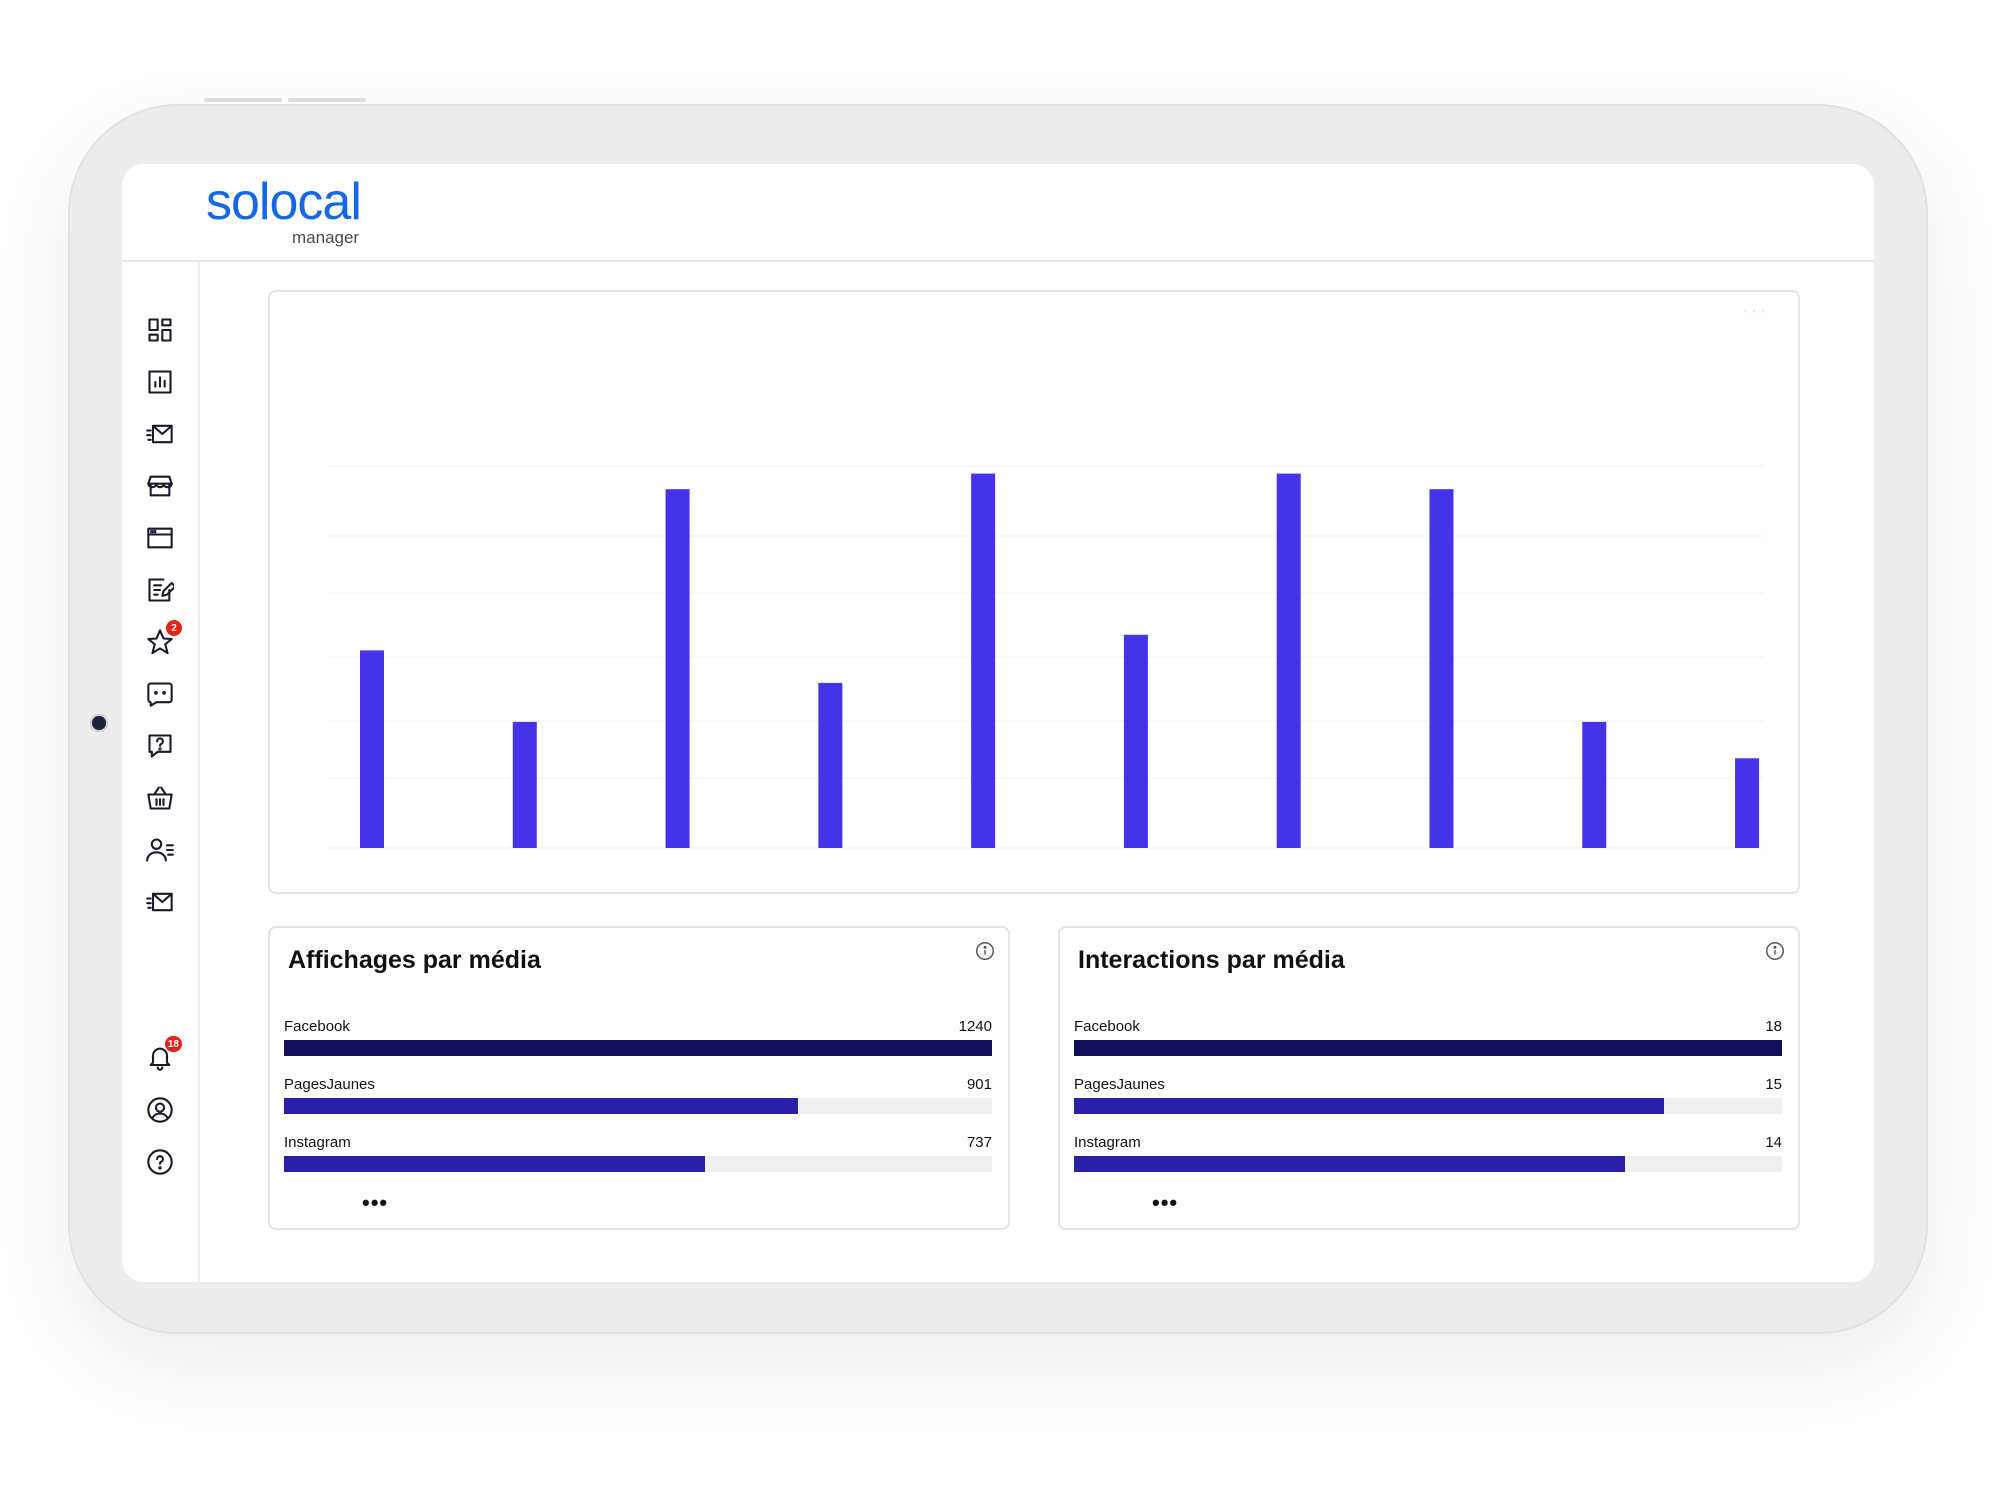 The image size is (2000, 1500). I want to click on website-icon, so click(160, 538).